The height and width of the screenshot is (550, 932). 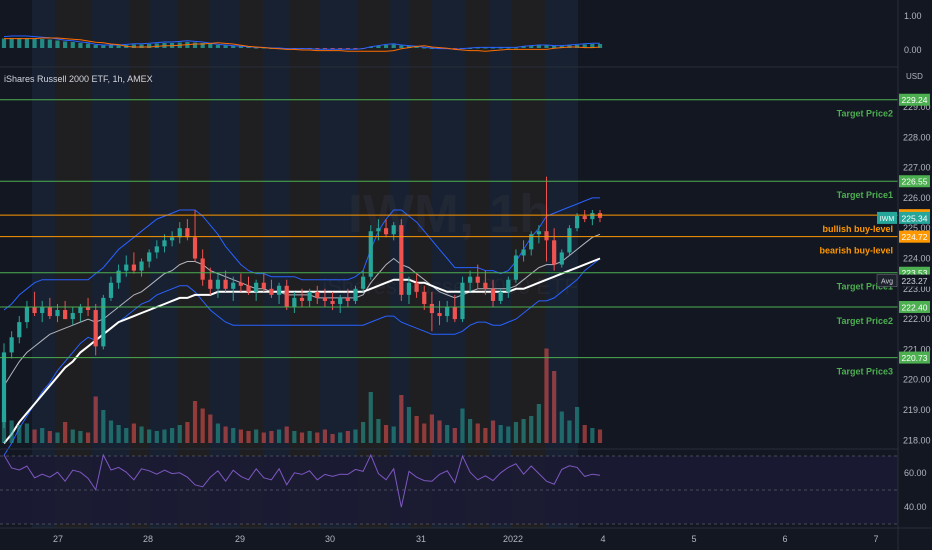 I want to click on avg-badge, so click(x=887, y=280).